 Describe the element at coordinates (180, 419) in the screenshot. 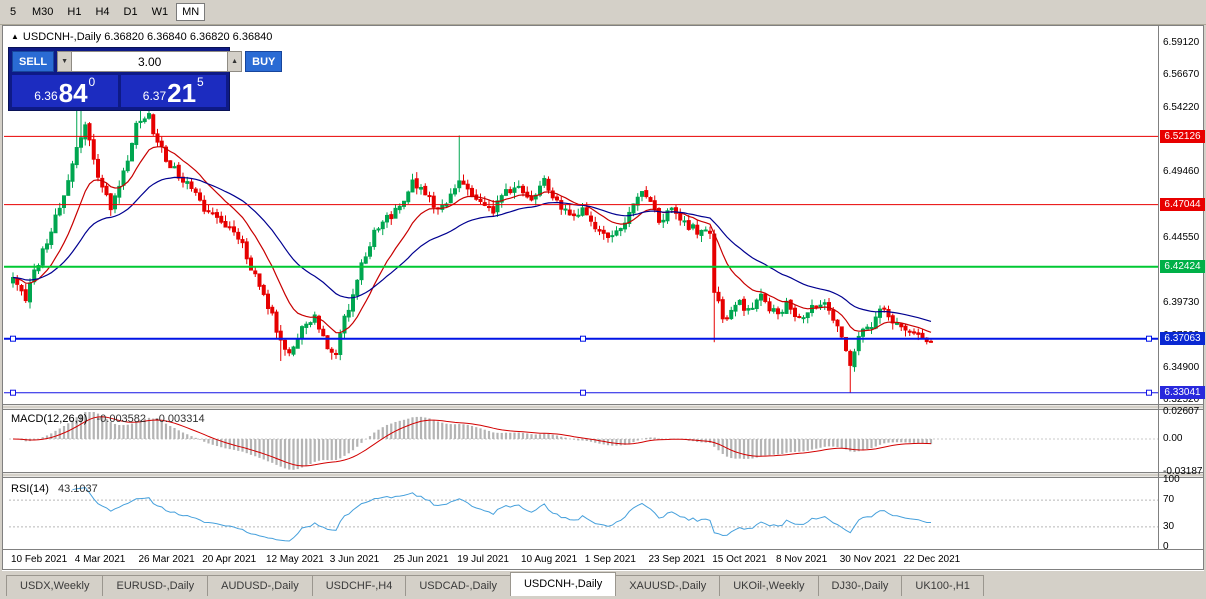

I see `macd-value-signal: -0.003314` at that location.